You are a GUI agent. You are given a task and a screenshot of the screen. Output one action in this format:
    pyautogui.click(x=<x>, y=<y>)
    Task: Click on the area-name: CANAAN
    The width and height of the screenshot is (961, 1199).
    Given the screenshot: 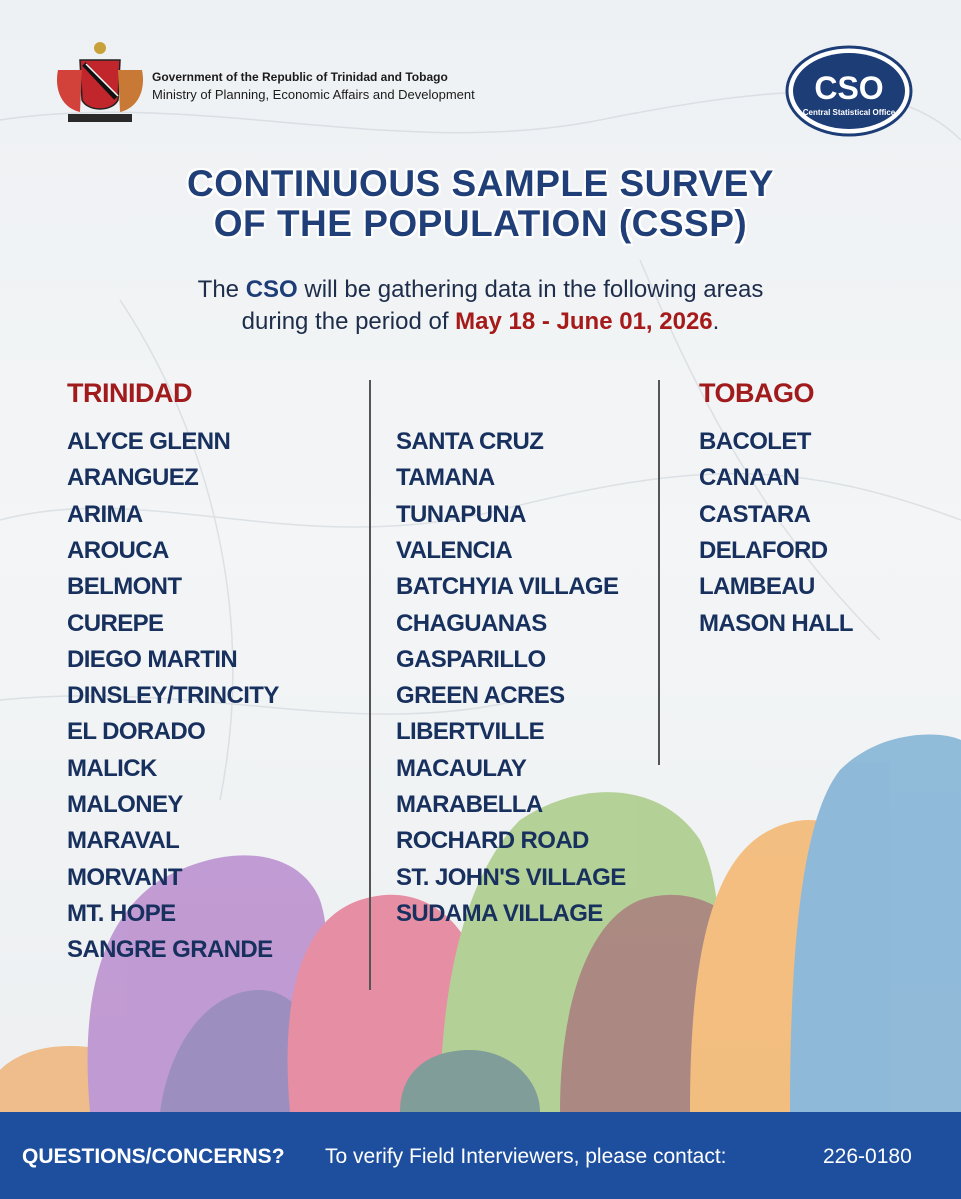 What is the action you would take?
    pyautogui.click(x=749, y=478)
    